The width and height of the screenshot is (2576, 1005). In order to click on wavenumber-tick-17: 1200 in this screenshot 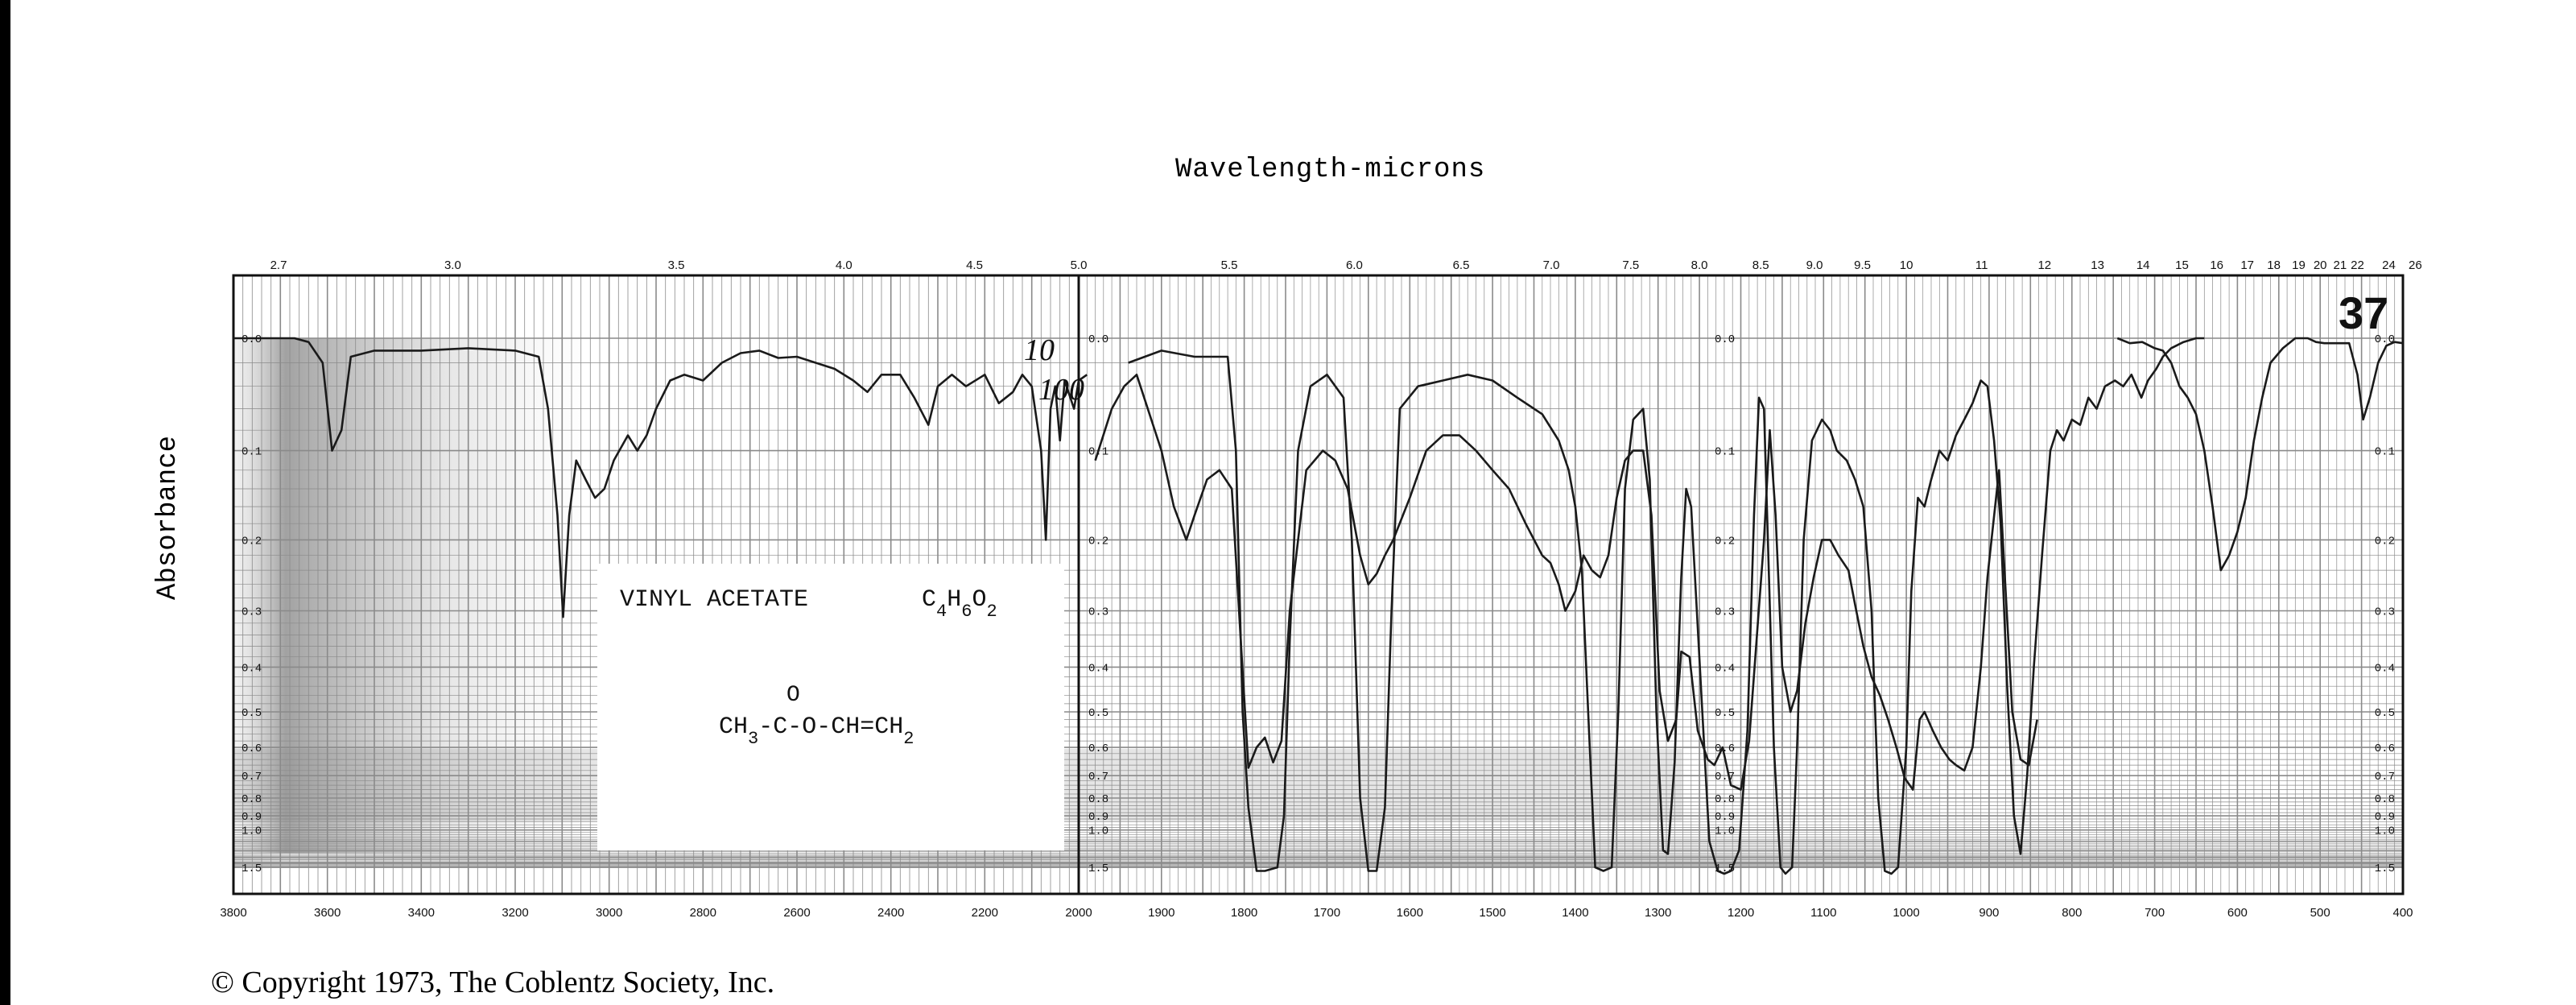, I will do `click(1741, 913)`.